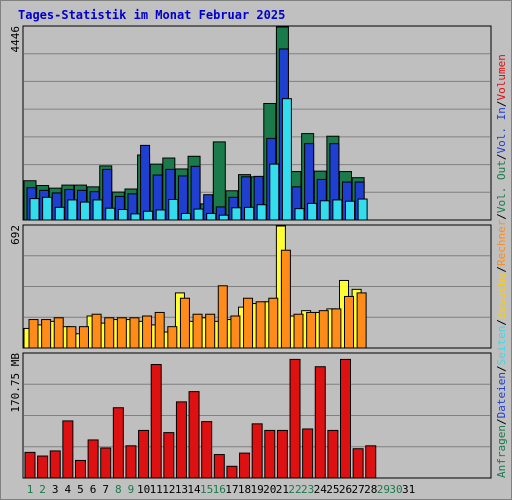 This screenshot has width=512, height=500. I want to click on x-tick-label: 5, so click(80, 489).